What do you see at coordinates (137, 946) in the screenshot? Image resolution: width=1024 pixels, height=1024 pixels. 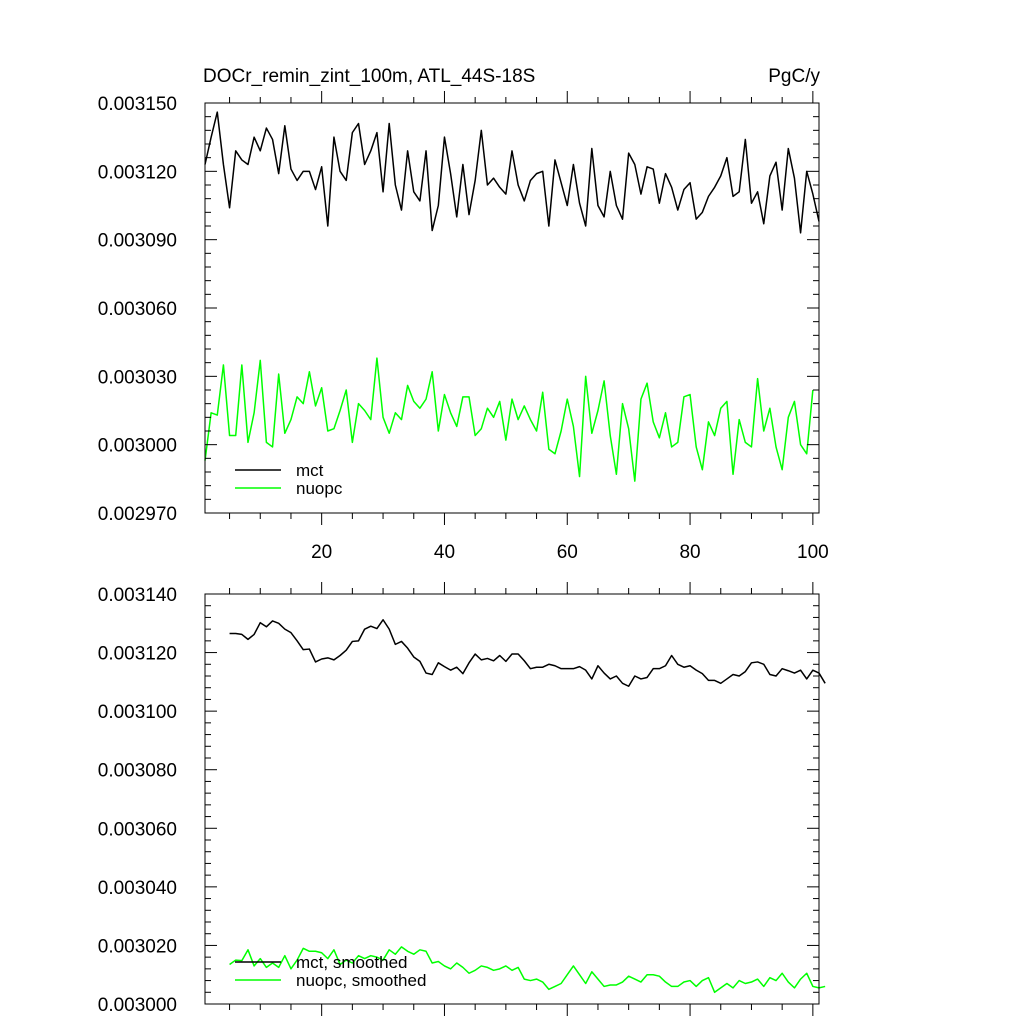 I see `y-tick-label: 0.003020` at bounding box center [137, 946].